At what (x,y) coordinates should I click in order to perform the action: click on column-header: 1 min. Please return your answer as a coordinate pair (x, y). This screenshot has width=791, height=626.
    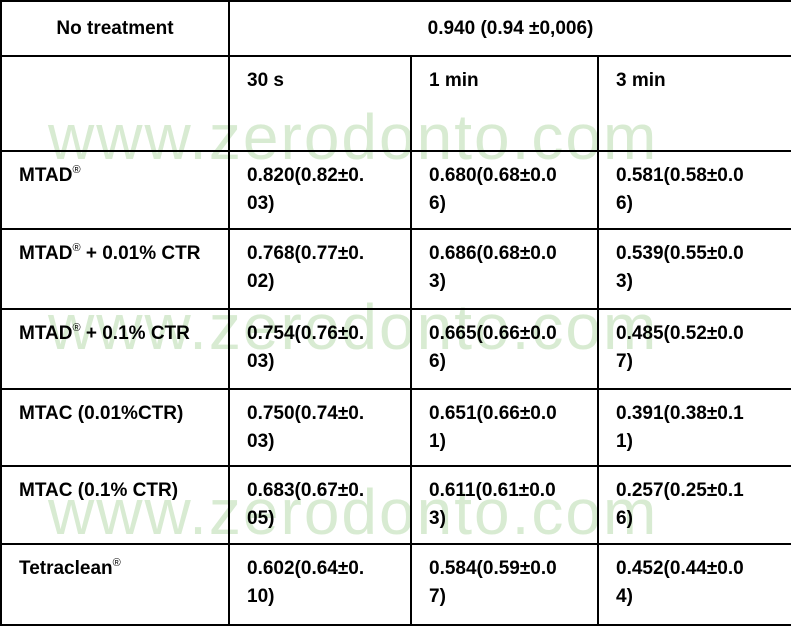
    Looking at the image, I should click on (504, 103).